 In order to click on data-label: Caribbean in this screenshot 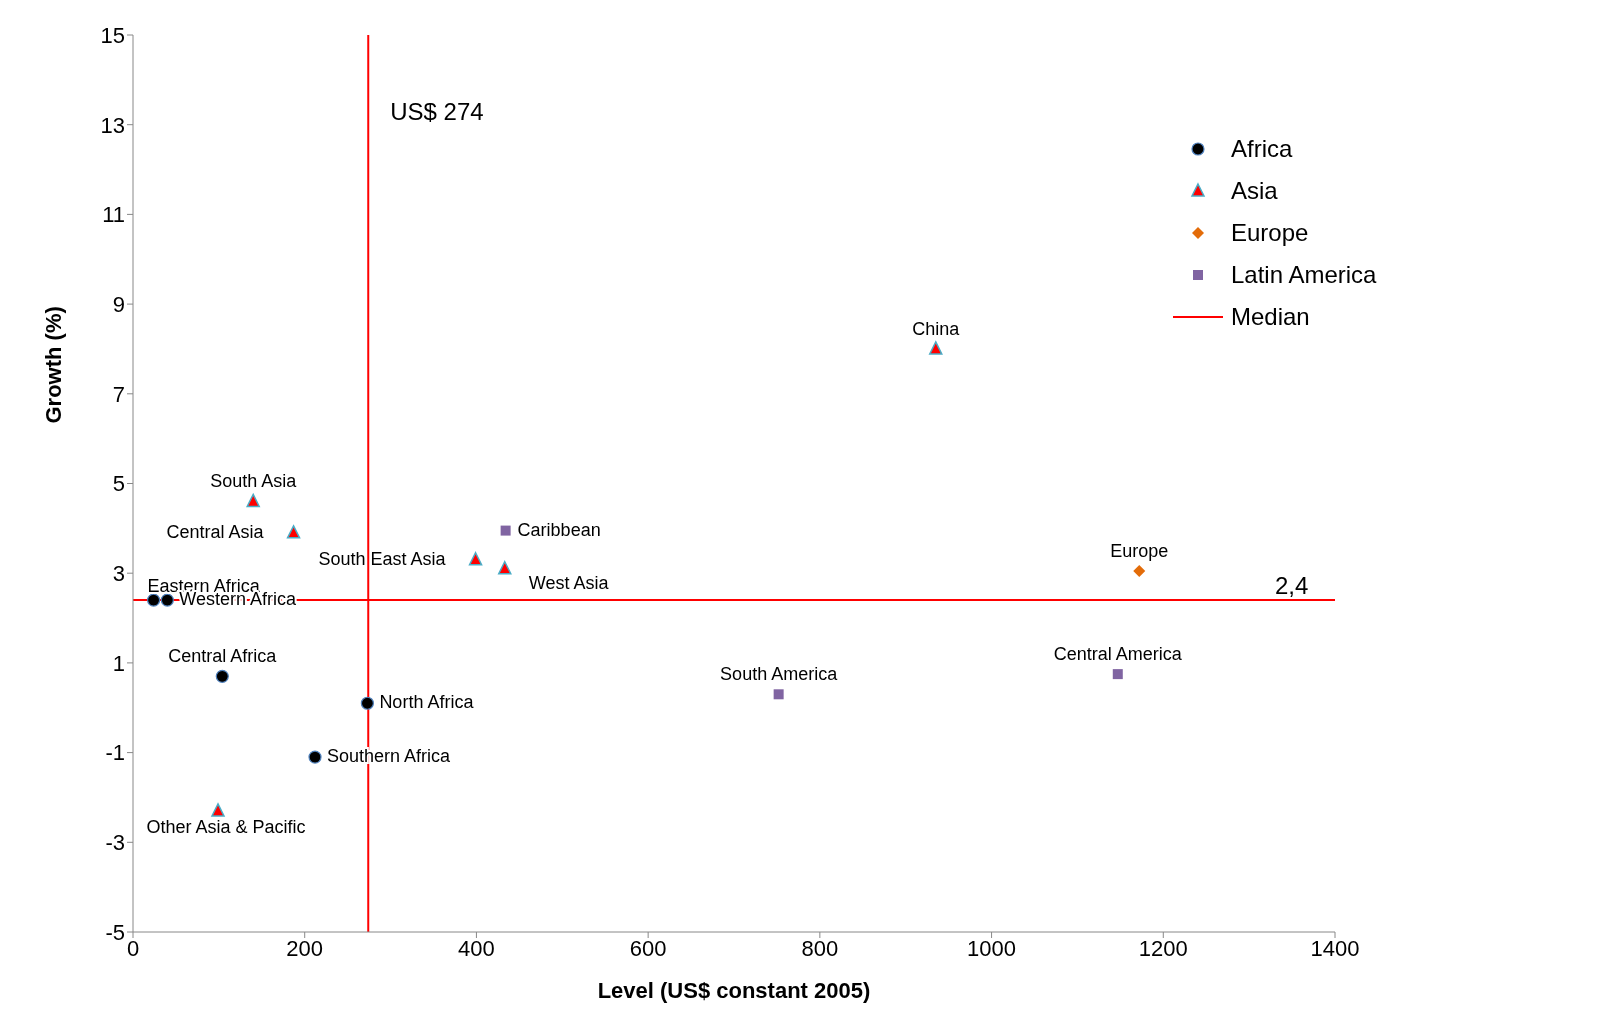, I will do `click(559, 529)`.